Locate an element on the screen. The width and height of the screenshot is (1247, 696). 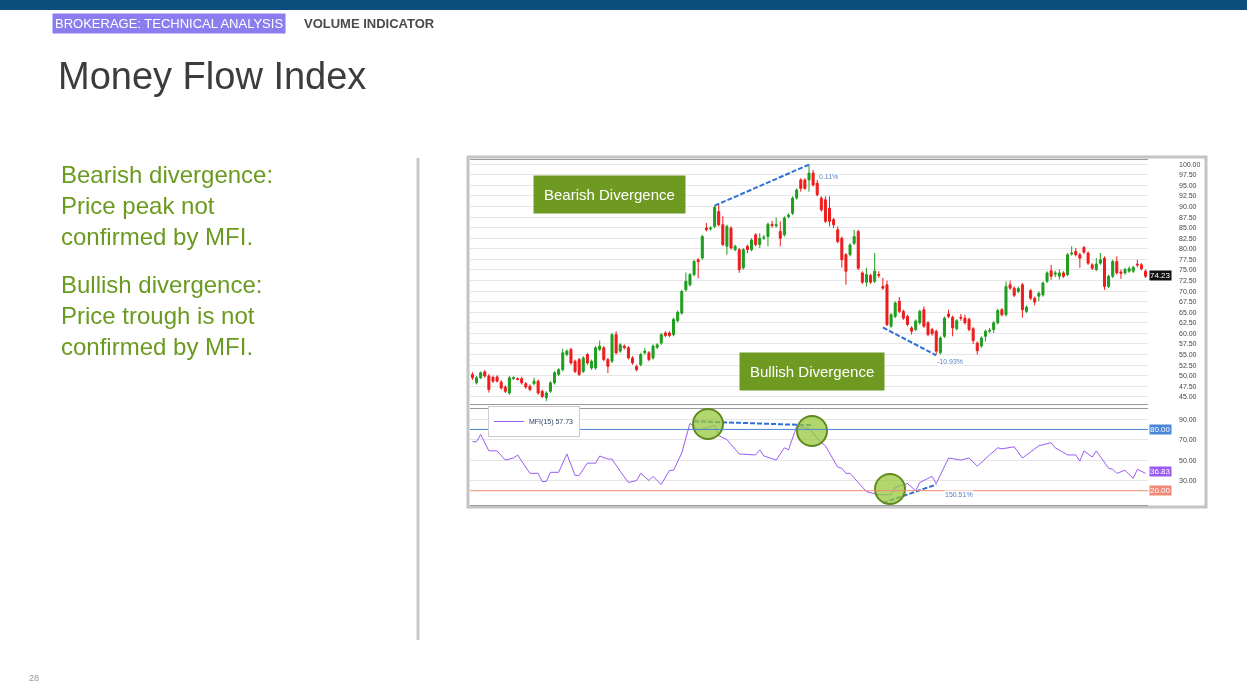
ref-line-label: 20.00 is located at coordinates (1160, 490).